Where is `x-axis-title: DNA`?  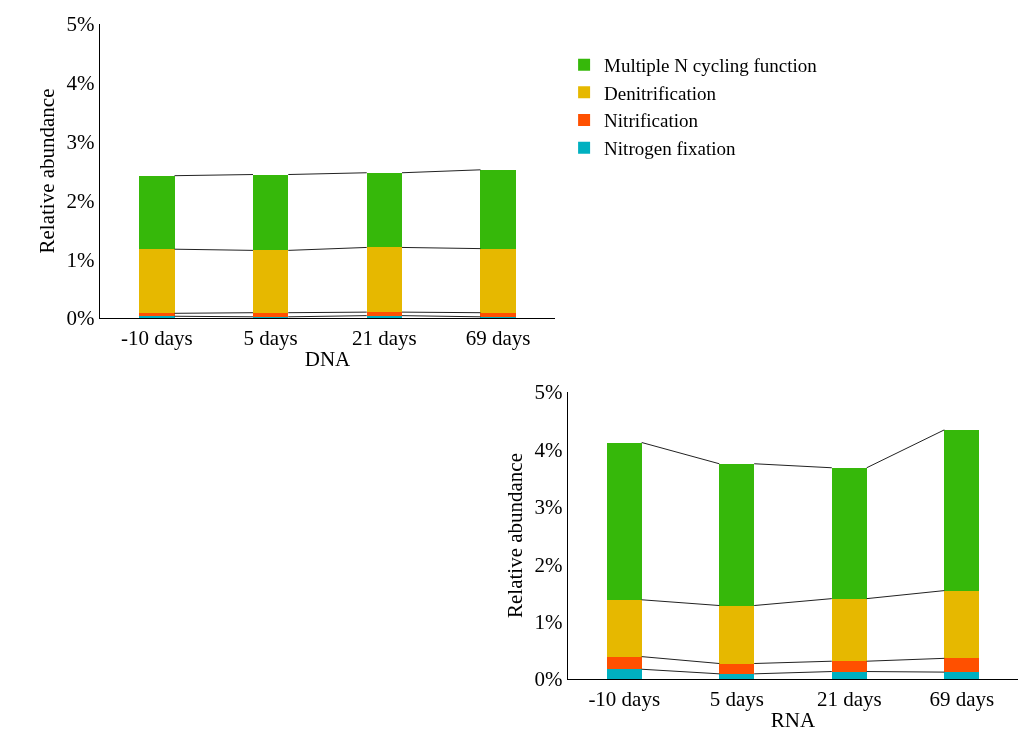 x-axis-title: DNA is located at coordinates (328, 358).